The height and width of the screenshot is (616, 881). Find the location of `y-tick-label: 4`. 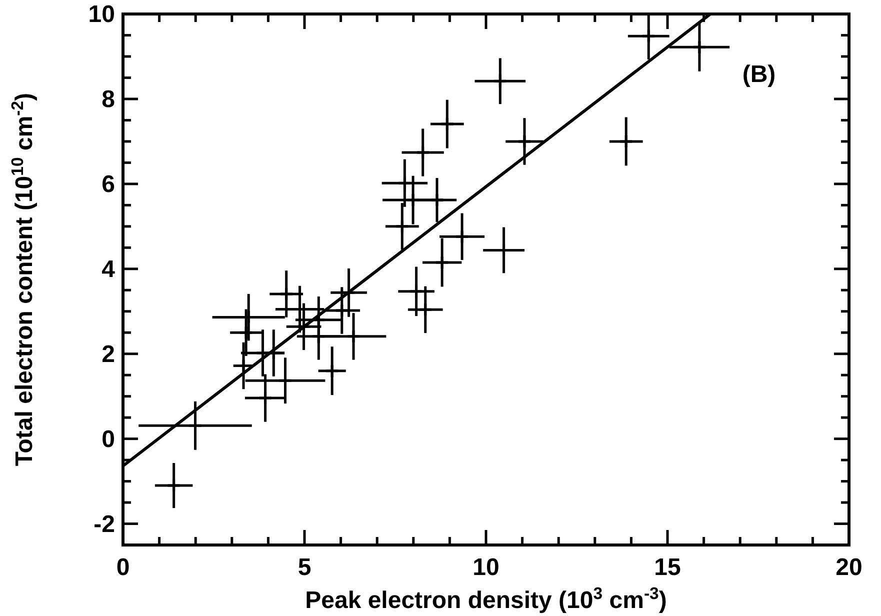

y-tick-label: 4 is located at coordinates (109, 269).